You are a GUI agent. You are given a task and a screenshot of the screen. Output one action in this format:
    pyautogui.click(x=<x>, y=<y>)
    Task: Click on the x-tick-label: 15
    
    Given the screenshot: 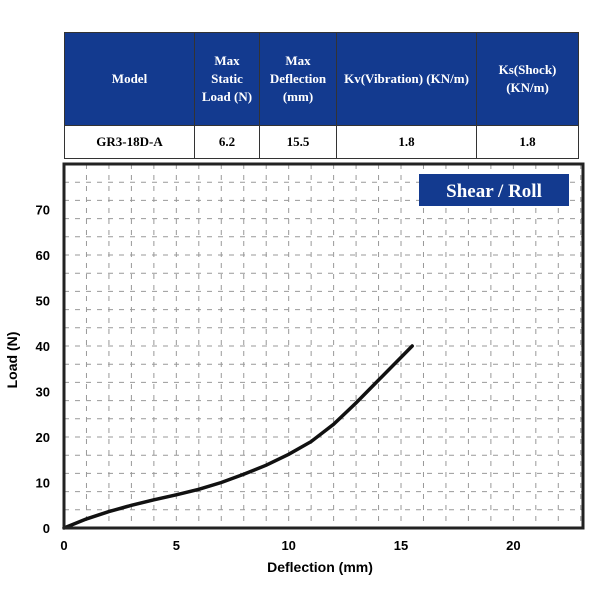 What is the action you would take?
    pyautogui.click(x=401, y=545)
    